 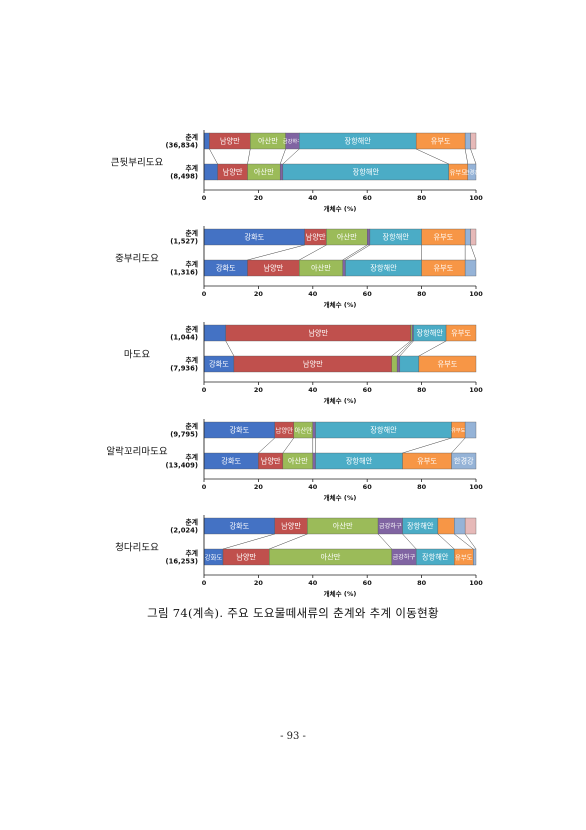 What do you see at coordinates (184, 242) in the screenshot?
I see `total-count: (1,527)` at bounding box center [184, 242].